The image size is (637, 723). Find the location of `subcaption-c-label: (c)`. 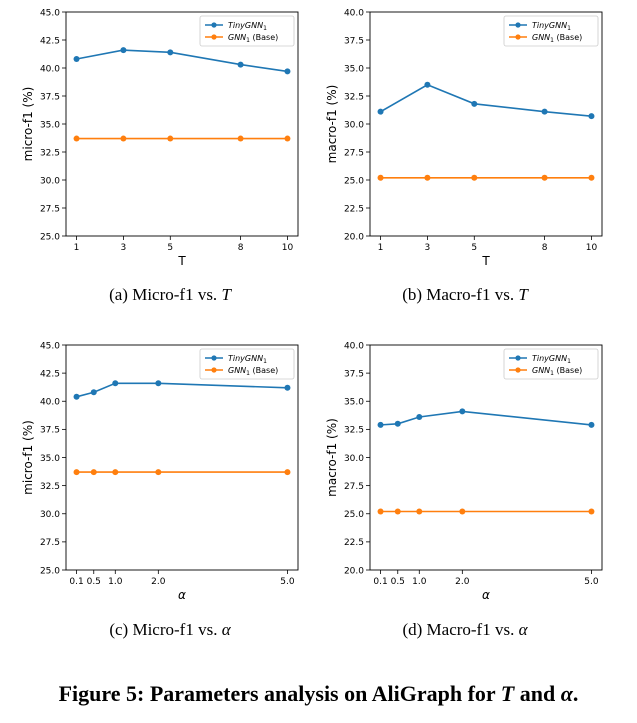

subcaption-c-label: (c) is located at coordinates (119, 629).